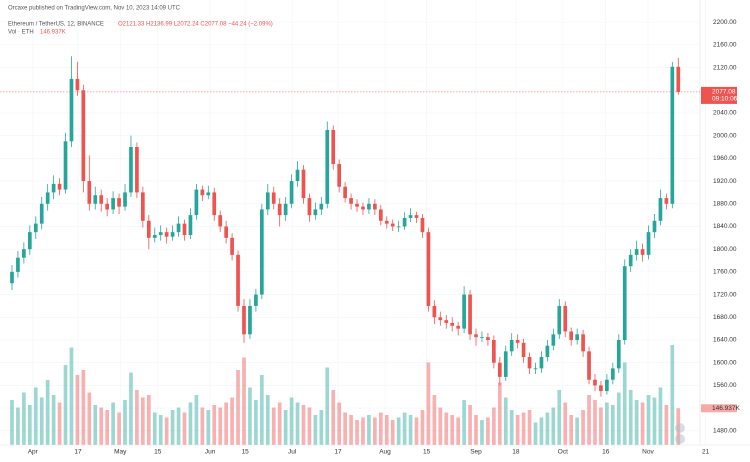  Describe the element at coordinates (725, 249) in the screenshot. I see `y-tick-label: 1800.00` at that location.